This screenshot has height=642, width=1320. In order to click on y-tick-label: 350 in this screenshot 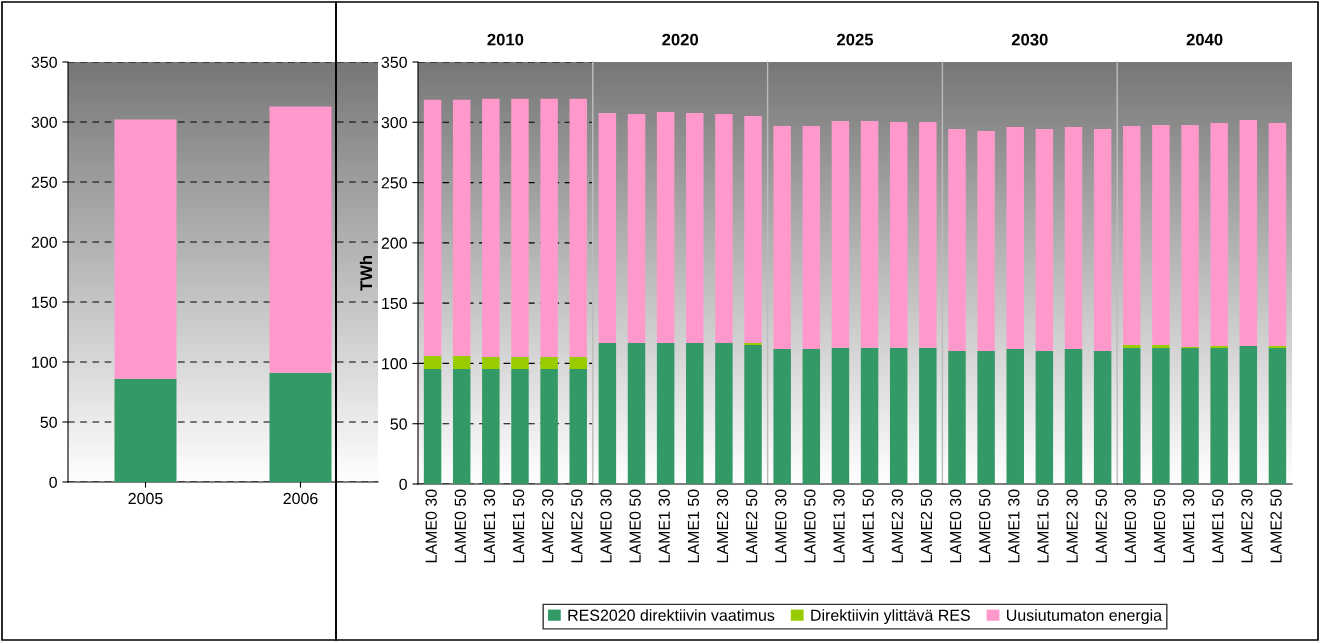, I will do `click(44, 62)`.